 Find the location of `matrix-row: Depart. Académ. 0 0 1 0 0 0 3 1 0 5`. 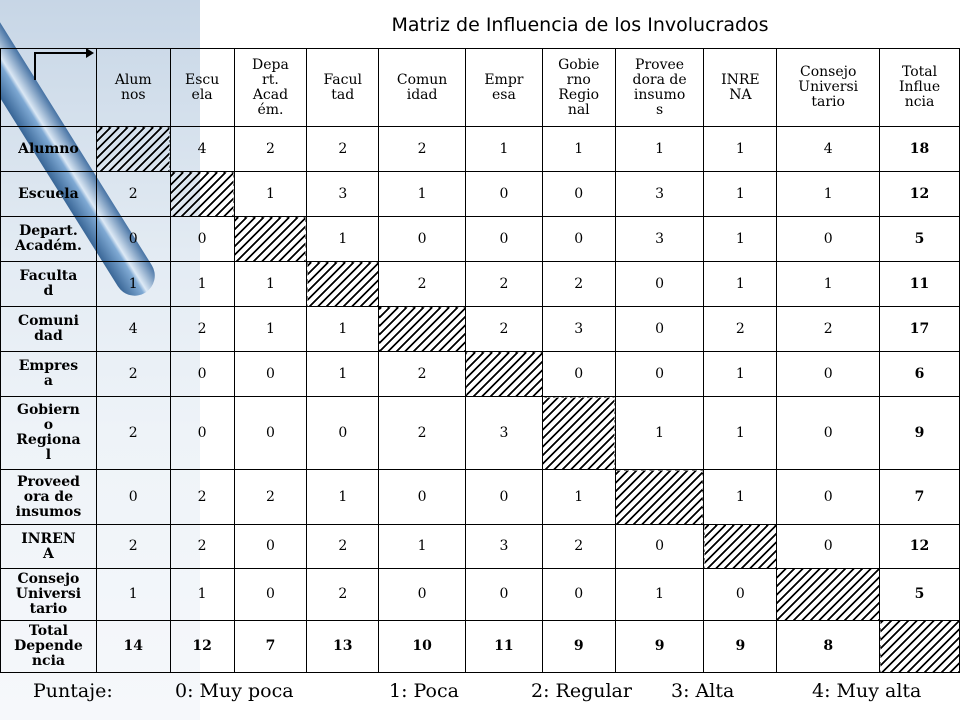

matrix-row: Depart. Académ. 0 0 1 0 0 0 3 1 0 5 is located at coordinates (480, 239).